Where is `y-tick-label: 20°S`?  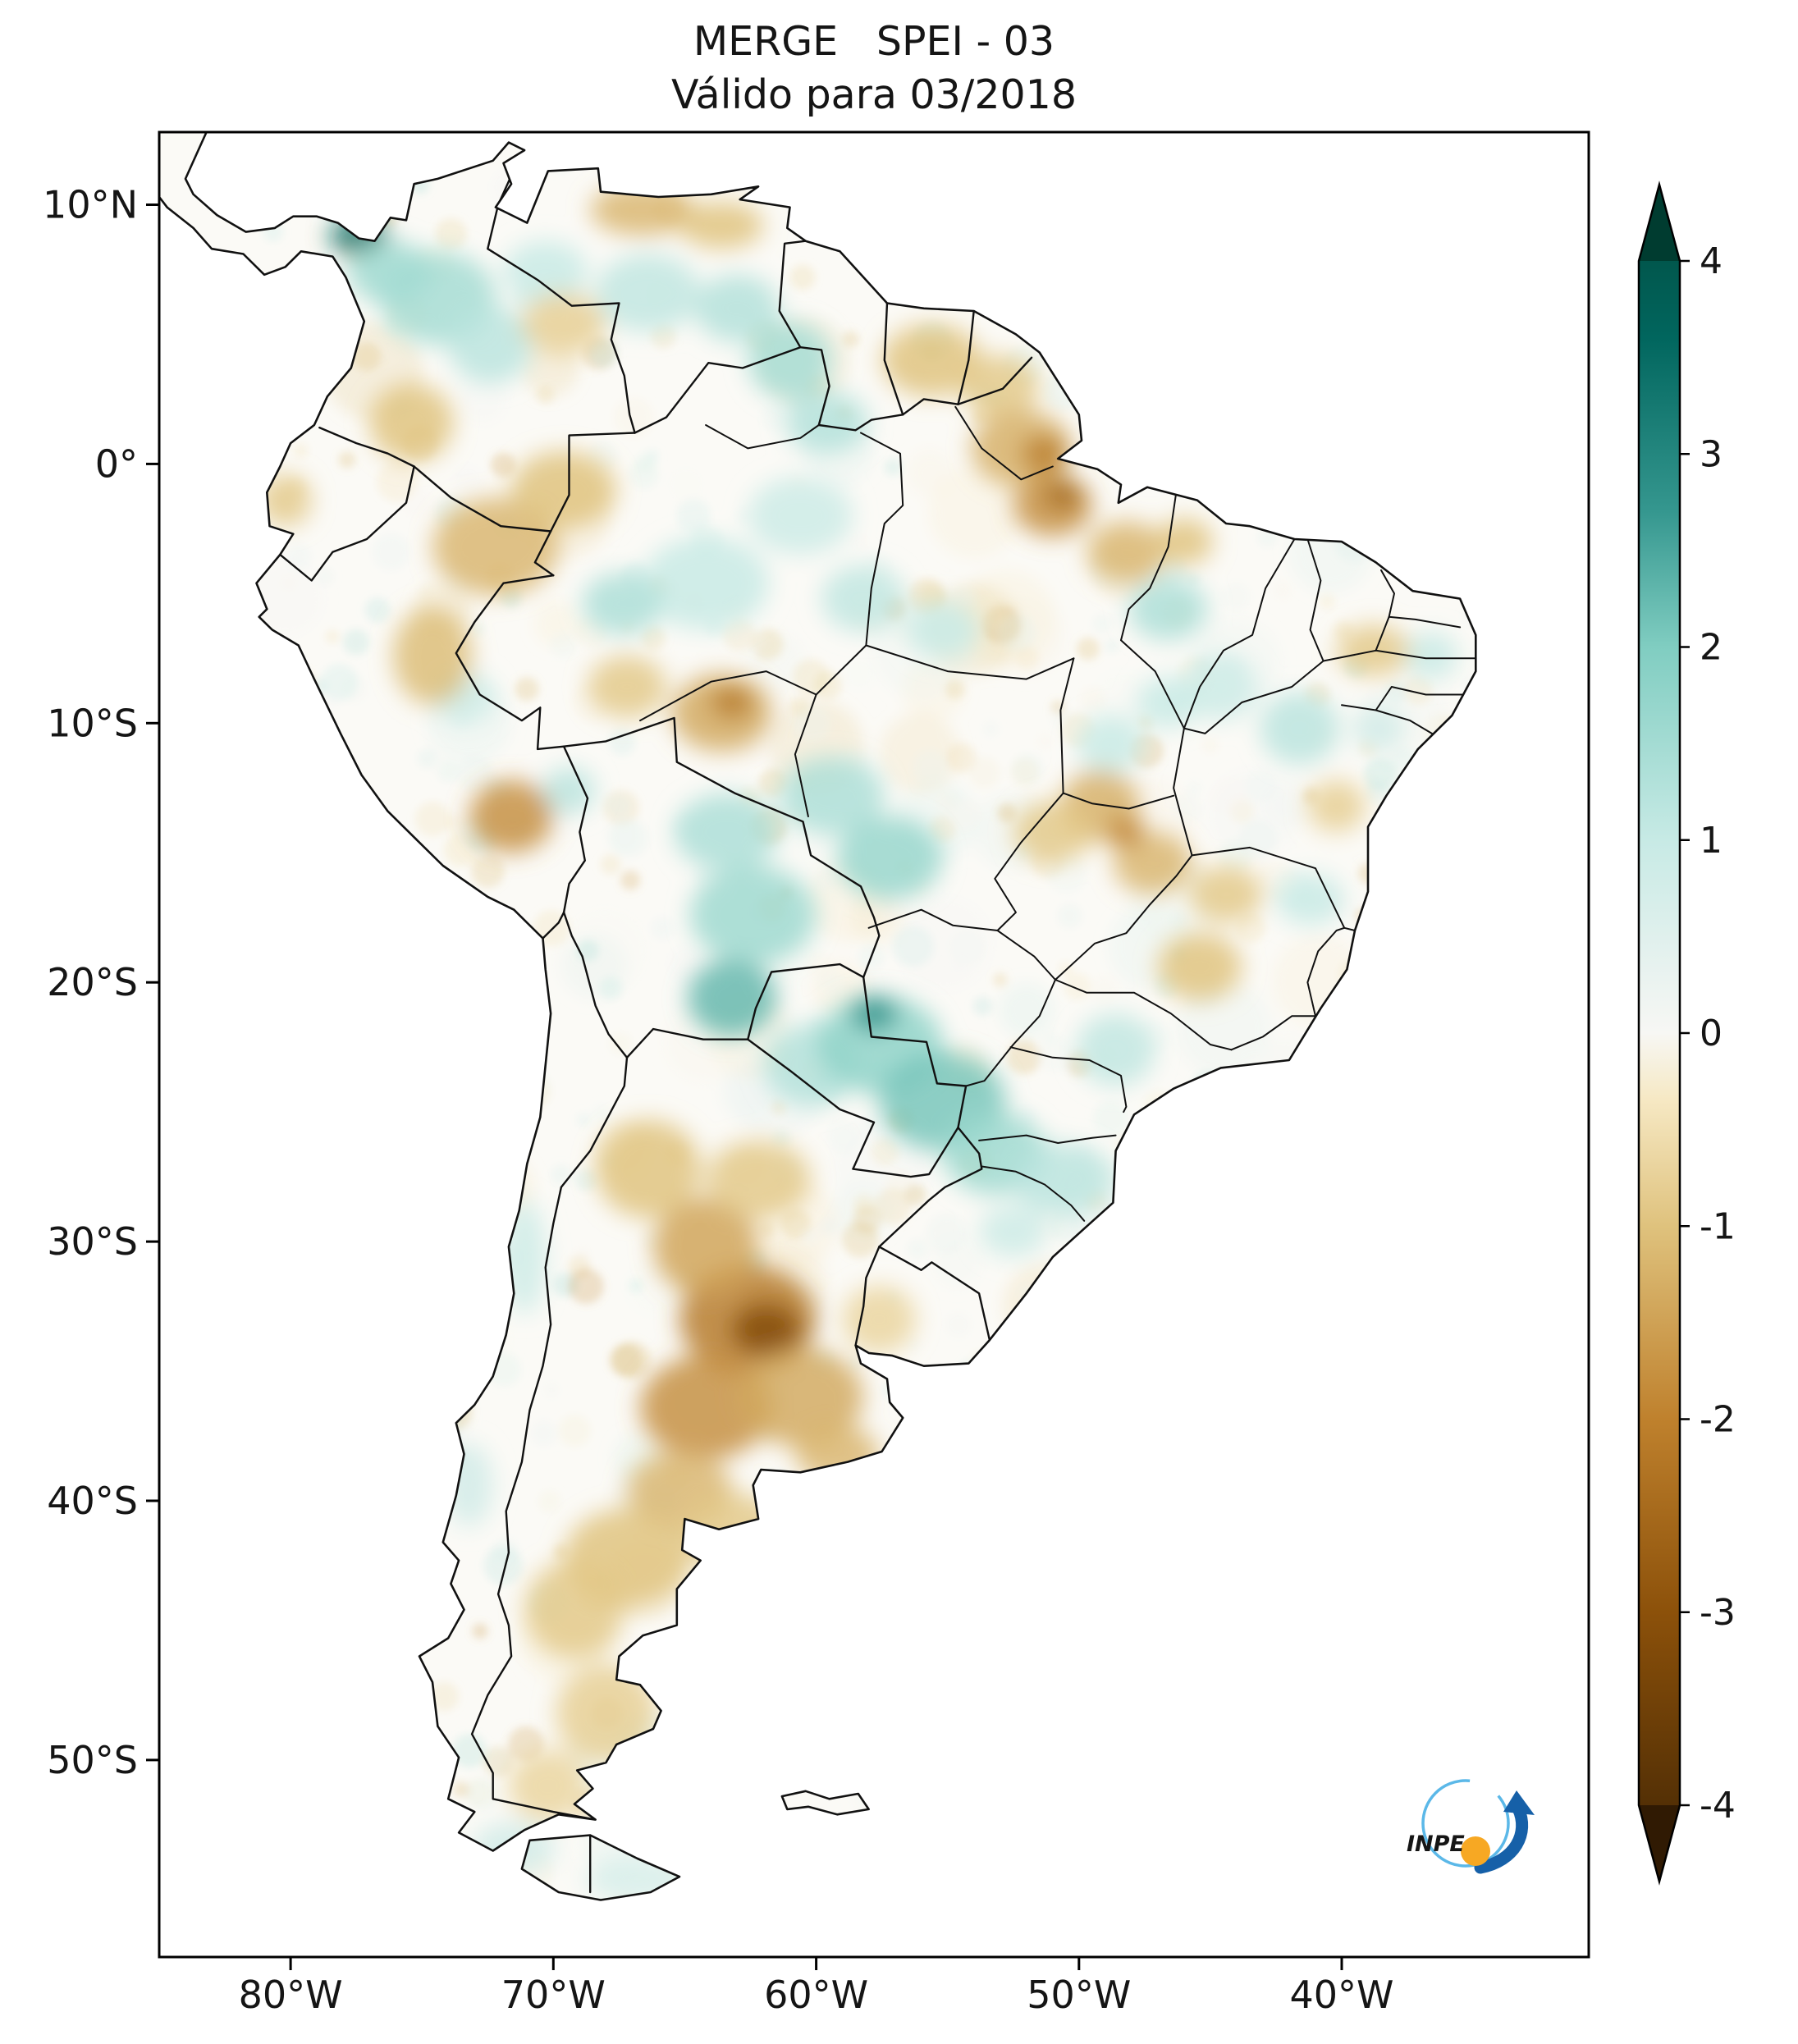
y-tick-label: 20°S is located at coordinates (92, 982).